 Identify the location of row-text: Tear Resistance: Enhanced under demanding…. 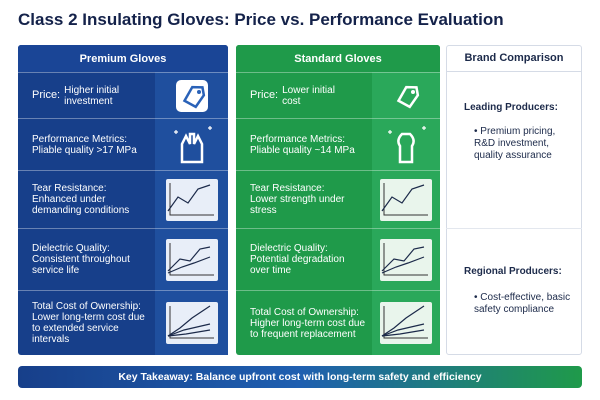
(86, 199).